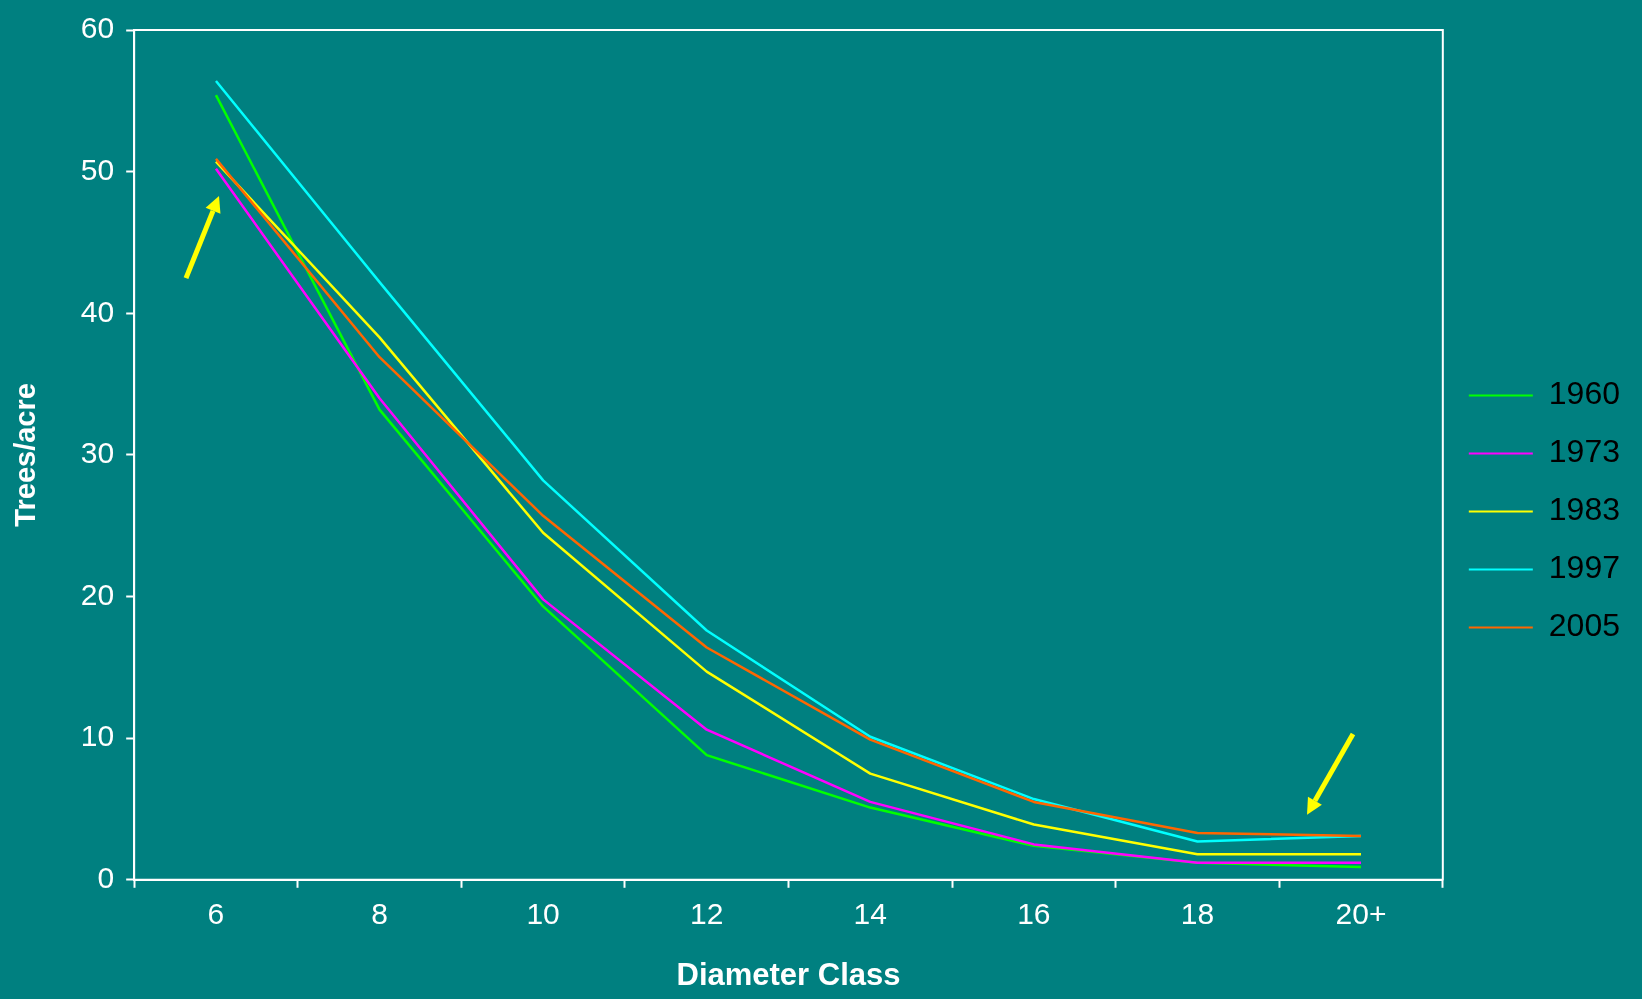 Image resolution: width=1642 pixels, height=999 pixels. I want to click on y-axis-title: Trees/acre, so click(25, 455).